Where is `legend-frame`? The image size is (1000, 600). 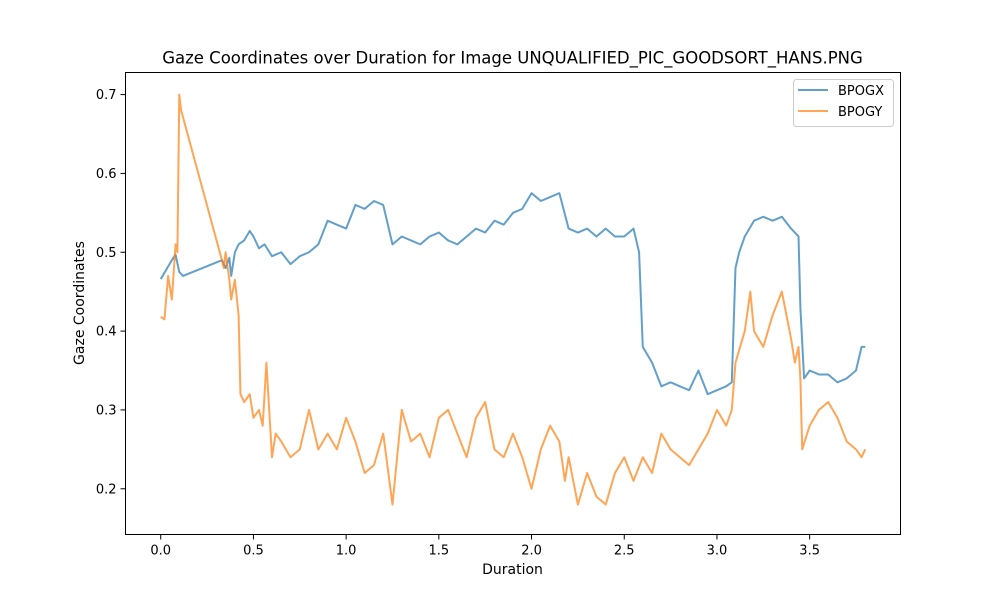 legend-frame is located at coordinates (843, 103).